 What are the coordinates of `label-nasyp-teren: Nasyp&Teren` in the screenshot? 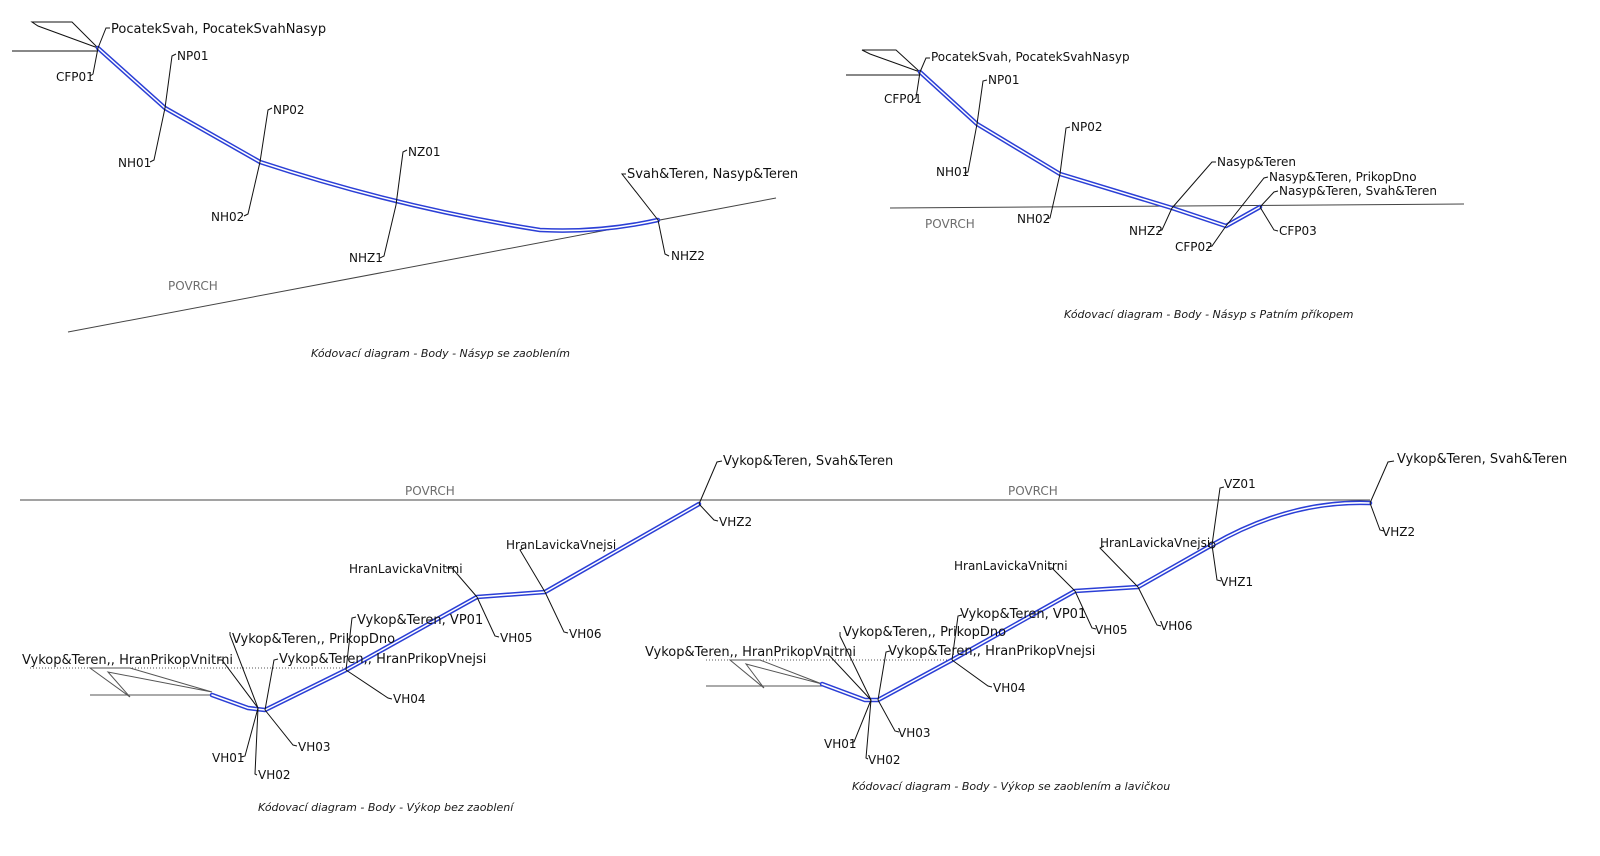 It's located at (1256, 162).